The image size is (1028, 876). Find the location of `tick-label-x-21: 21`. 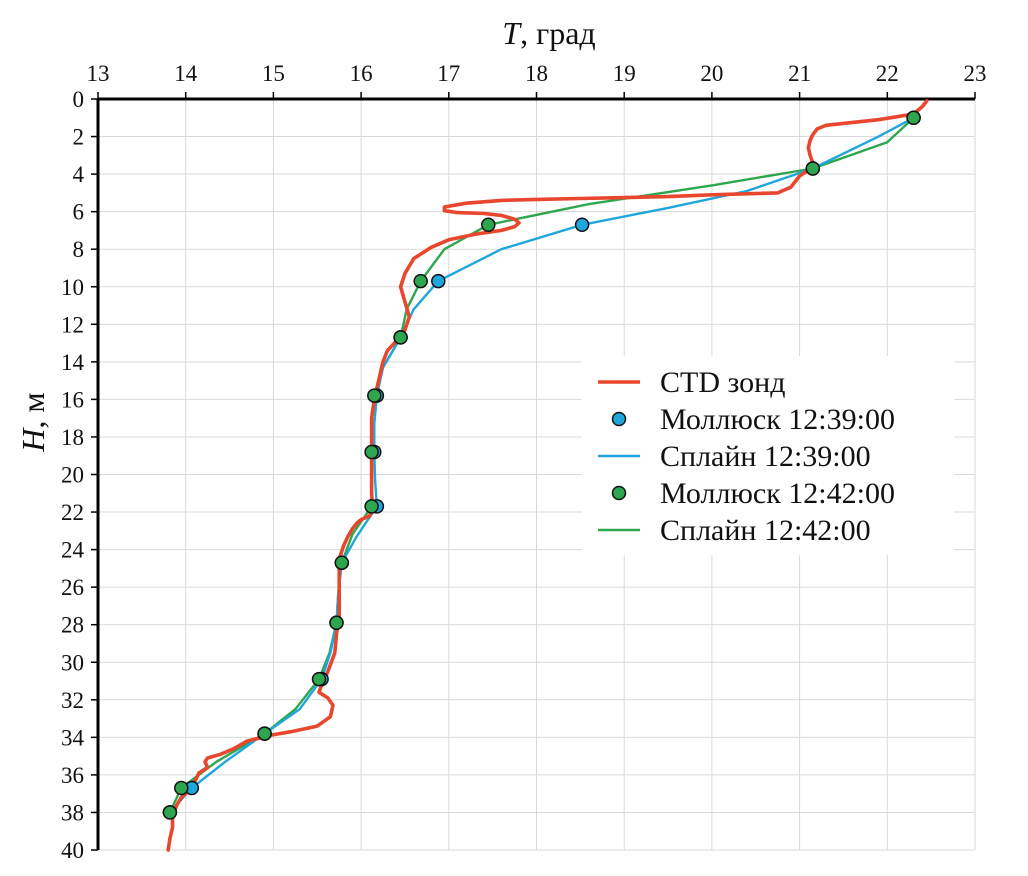

tick-label-x-21: 21 is located at coordinates (799, 73).